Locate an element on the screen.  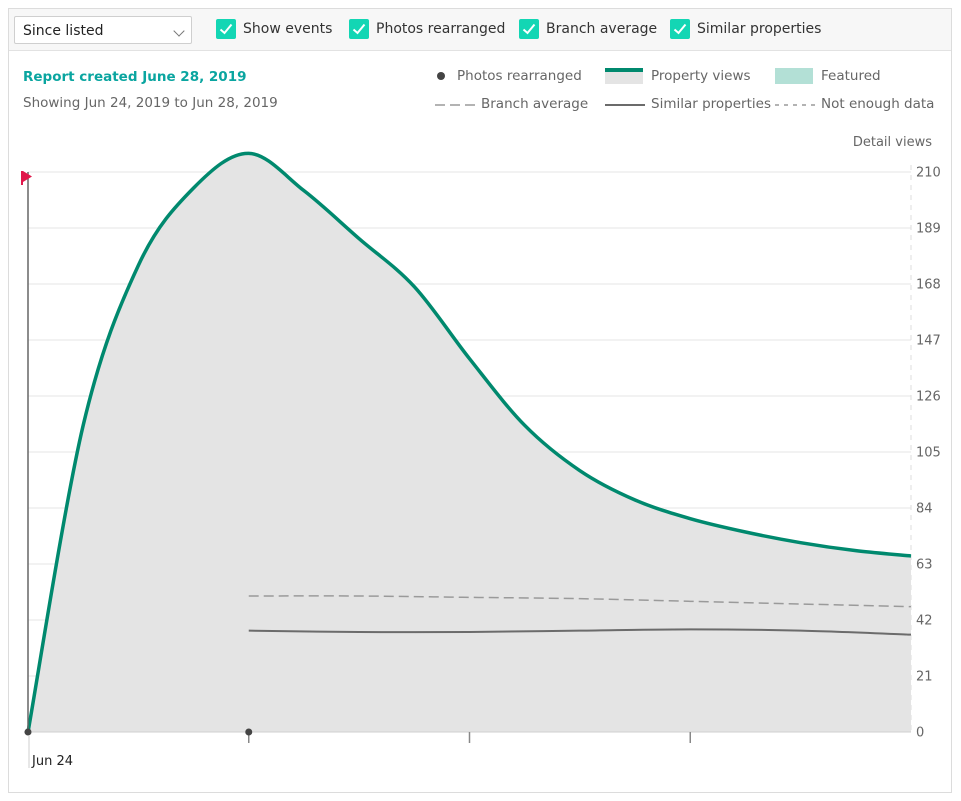
legend-property-views: Property views is located at coordinates (701, 76).